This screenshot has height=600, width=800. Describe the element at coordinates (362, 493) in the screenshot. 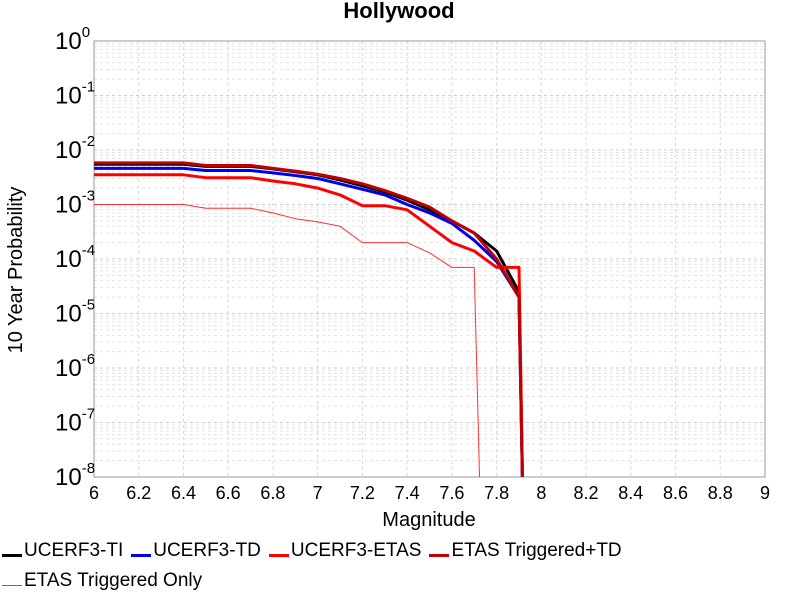

I see `x-tick-label: 7.2` at that location.